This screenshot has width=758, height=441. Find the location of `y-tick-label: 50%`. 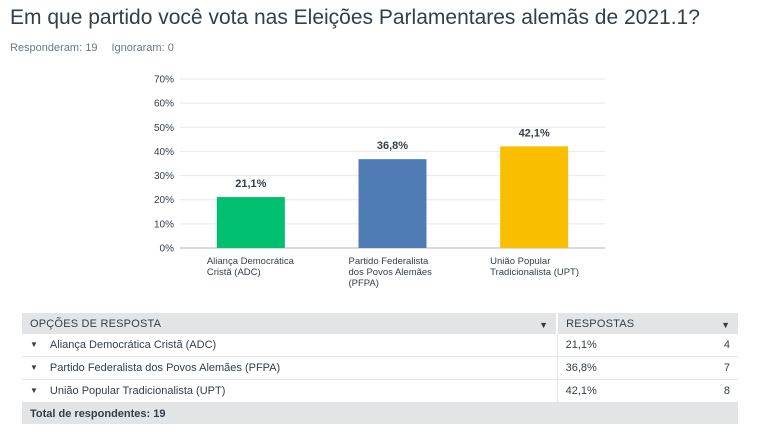

y-tick-label: 50% is located at coordinates (164, 128).